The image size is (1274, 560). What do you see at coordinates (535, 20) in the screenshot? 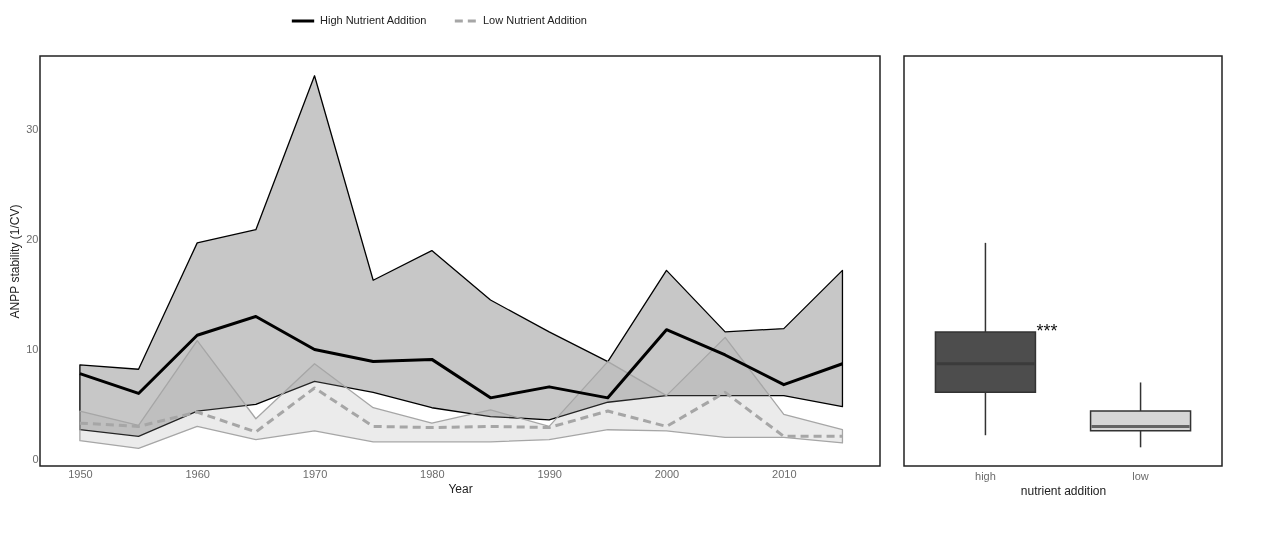
I see `legend-label: Low Nutrient Addition` at bounding box center [535, 20].